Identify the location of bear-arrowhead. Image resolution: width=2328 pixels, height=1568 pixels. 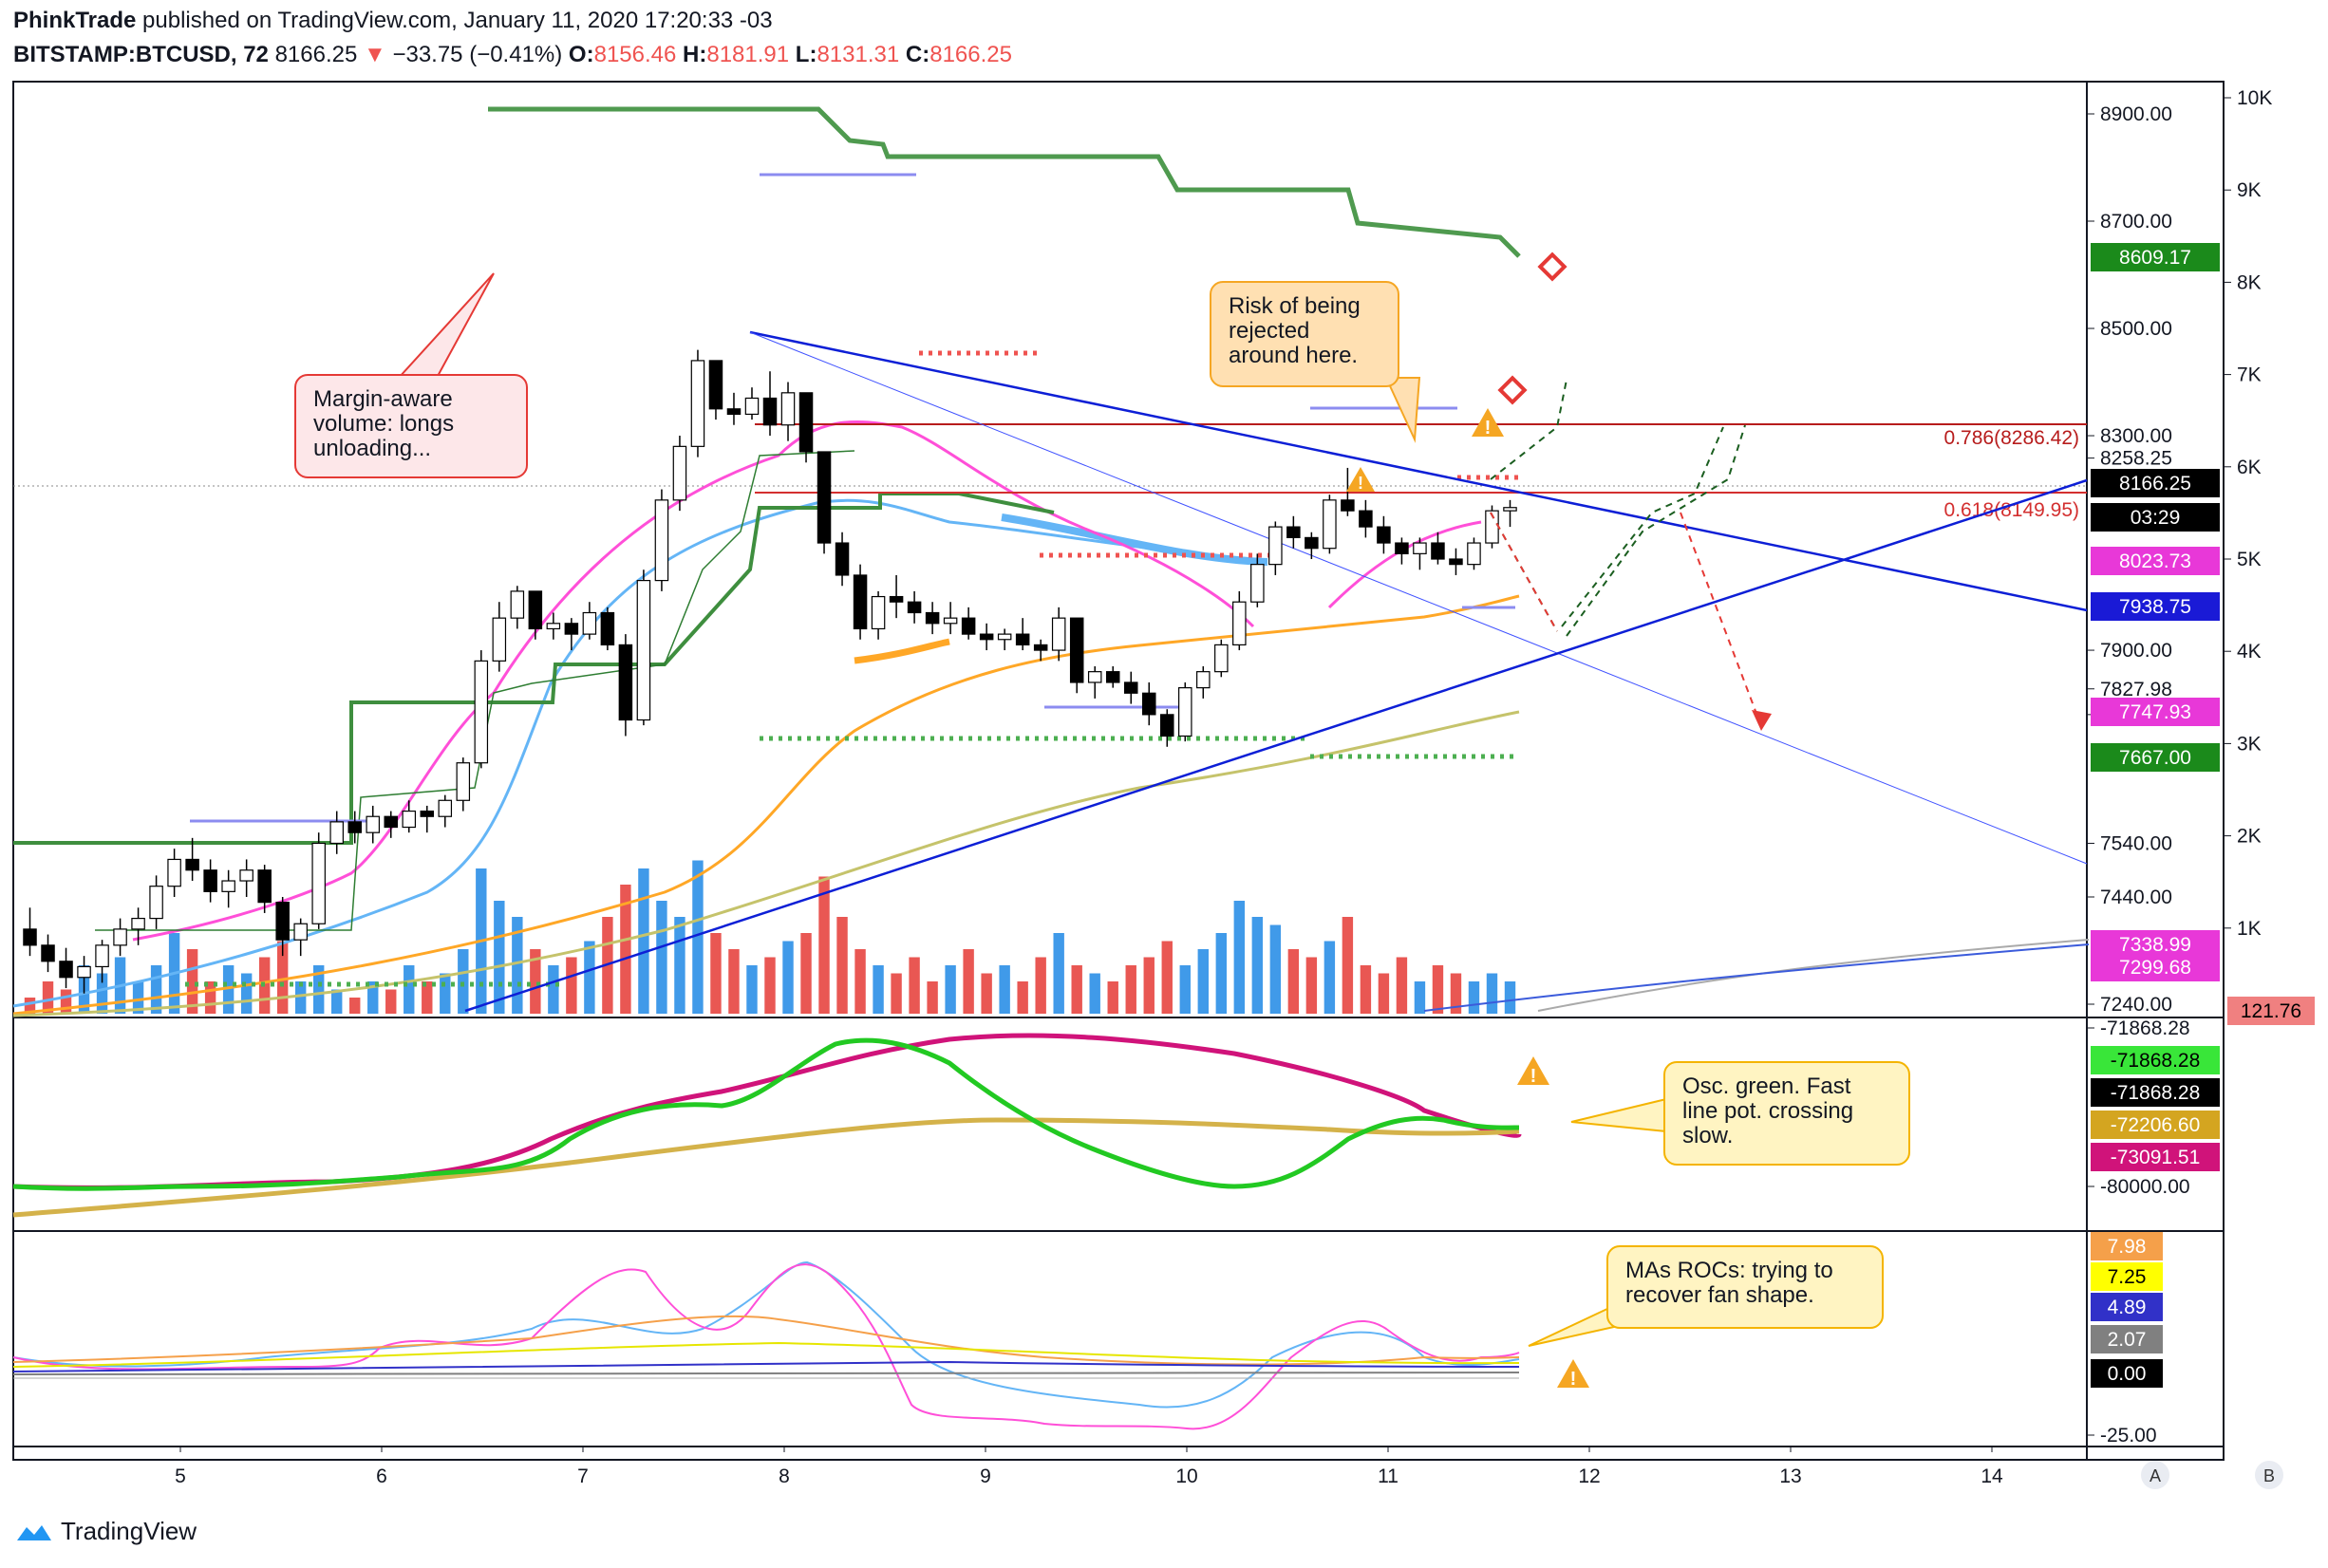
(1762, 721).